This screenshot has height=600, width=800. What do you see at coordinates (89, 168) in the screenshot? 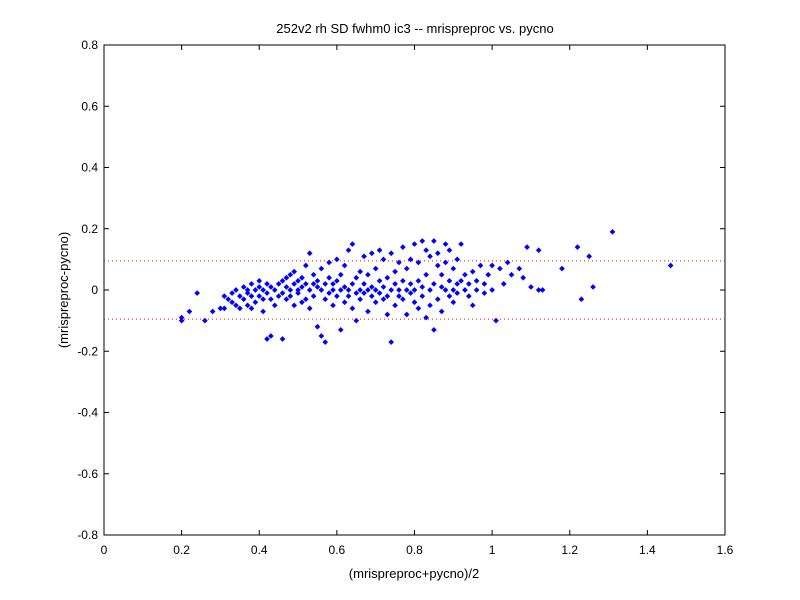
I see `y-tick-label: 0.4` at bounding box center [89, 168].